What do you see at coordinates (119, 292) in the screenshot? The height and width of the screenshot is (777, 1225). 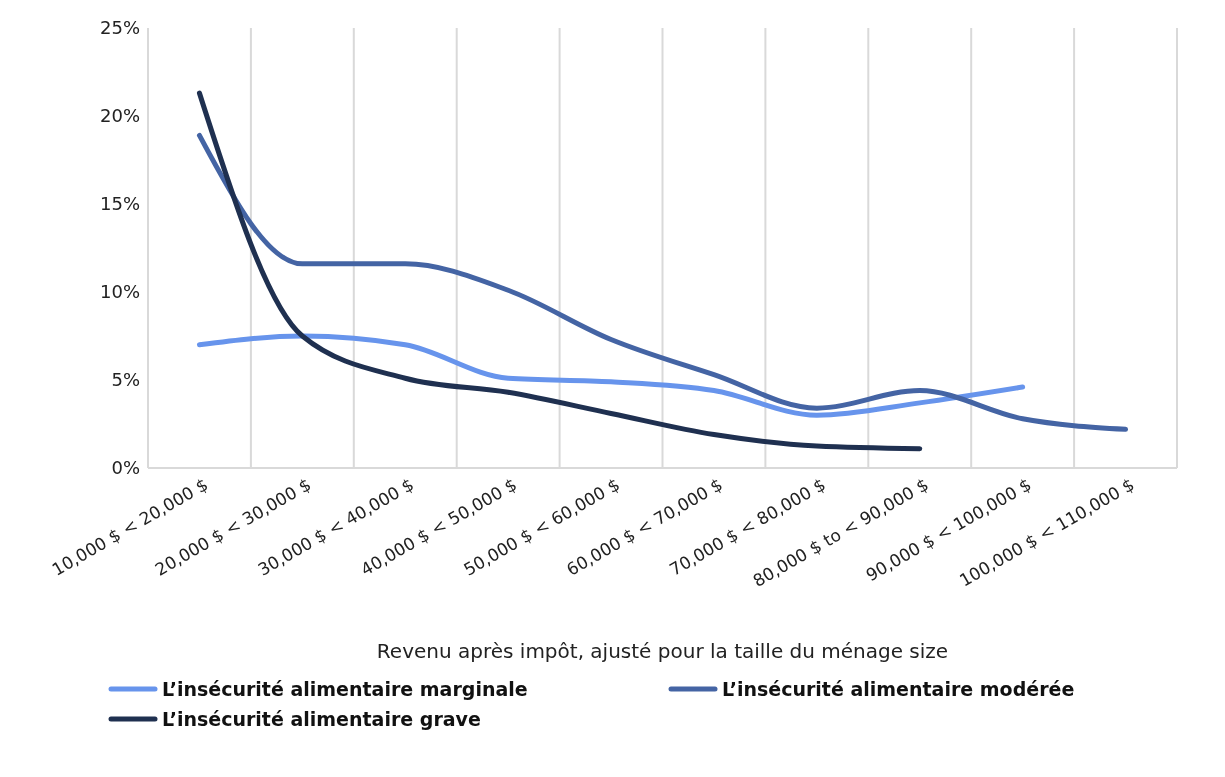 I see `y-tick-label: 10%` at bounding box center [119, 292].